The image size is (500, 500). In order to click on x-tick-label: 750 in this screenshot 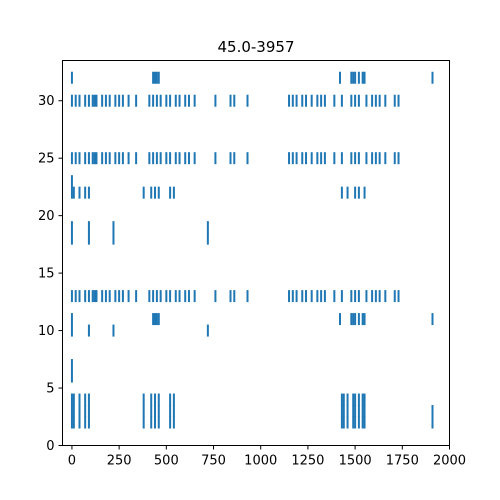, I will do `click(213, 461)`.